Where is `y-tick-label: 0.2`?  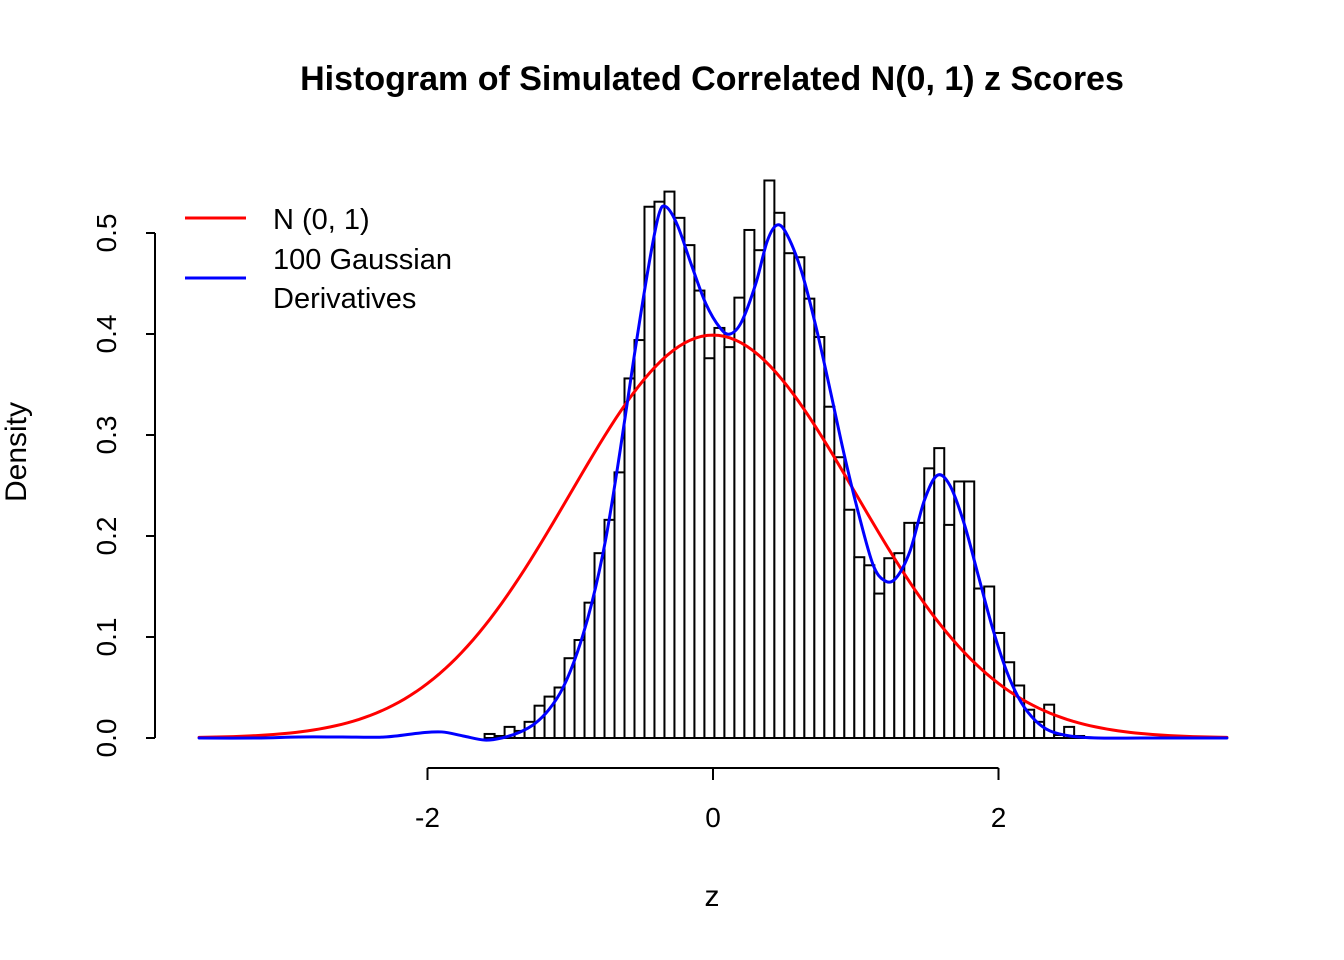
y-tick-label: 0.2 is located at coordinates (106, 536).